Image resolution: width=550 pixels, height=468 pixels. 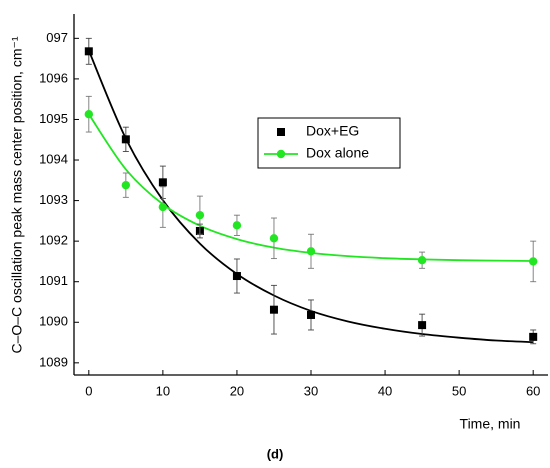 I want to click on x-tick-label: 50, so click(x=459, y=390).